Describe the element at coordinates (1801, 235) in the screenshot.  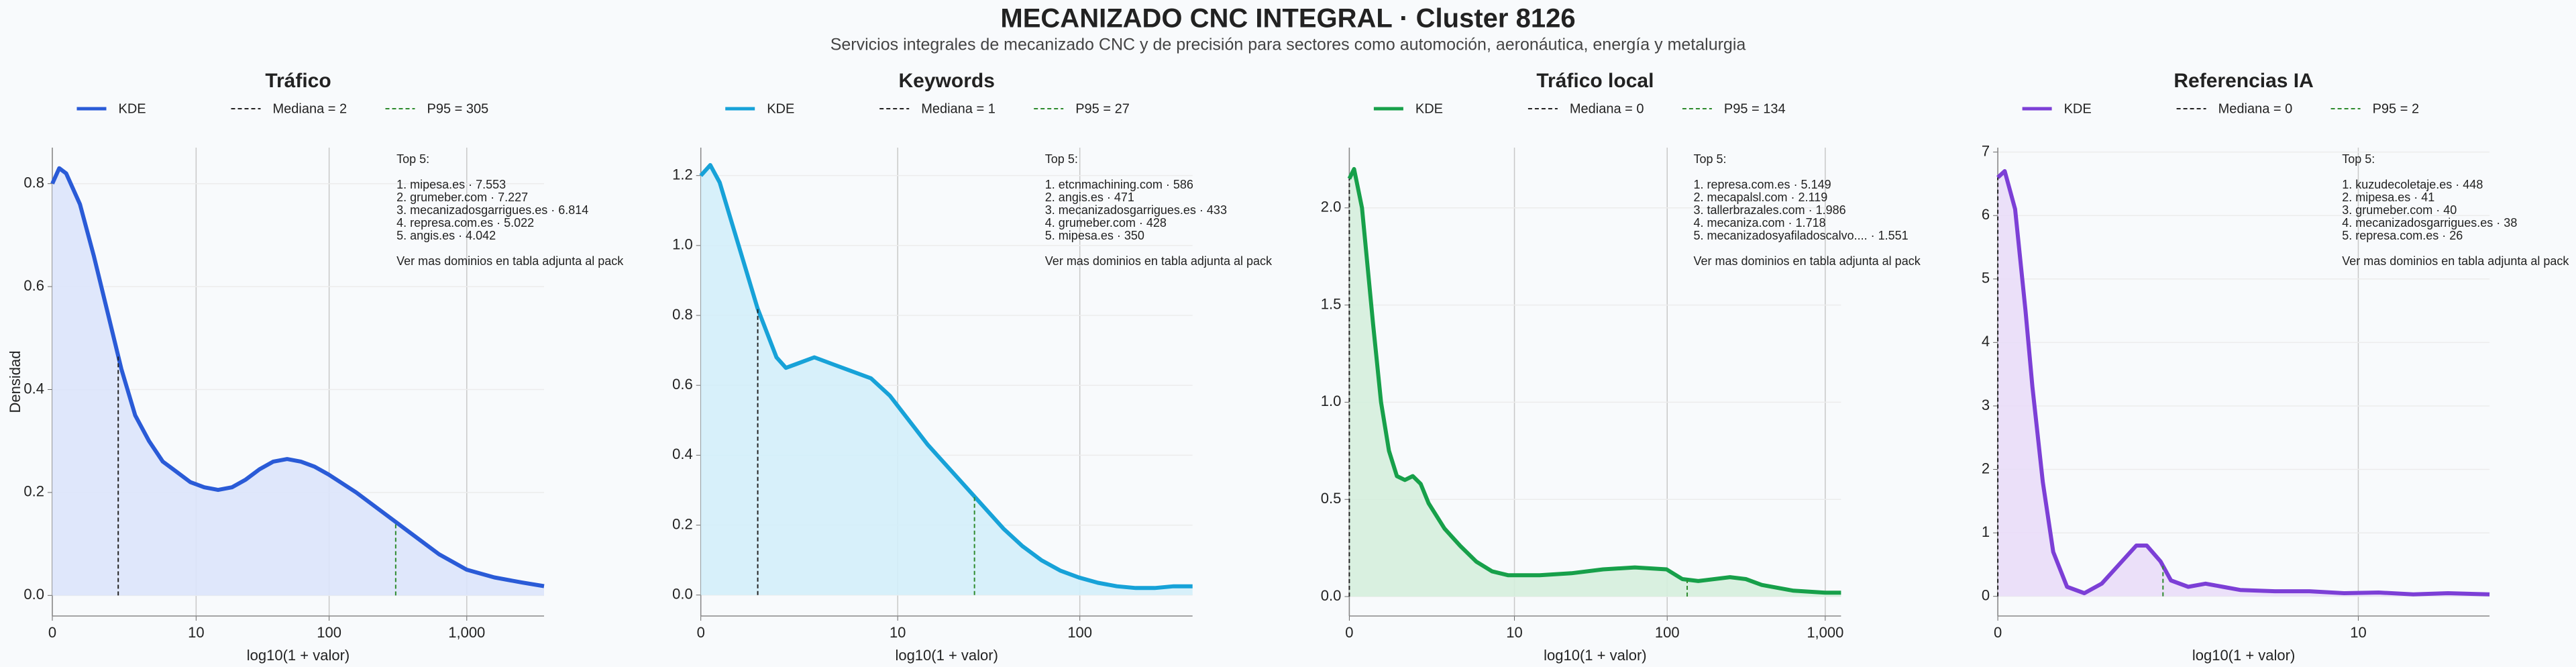
I see `annotation-line: 5. mecanizadosyafiladoscalvo.... · 1.551` at that location.